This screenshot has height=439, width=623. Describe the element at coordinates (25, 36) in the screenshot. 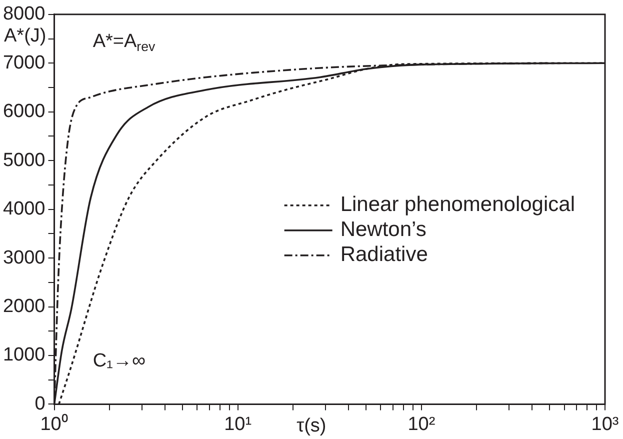

I see `y-axis-title: A*(J)` at that location.